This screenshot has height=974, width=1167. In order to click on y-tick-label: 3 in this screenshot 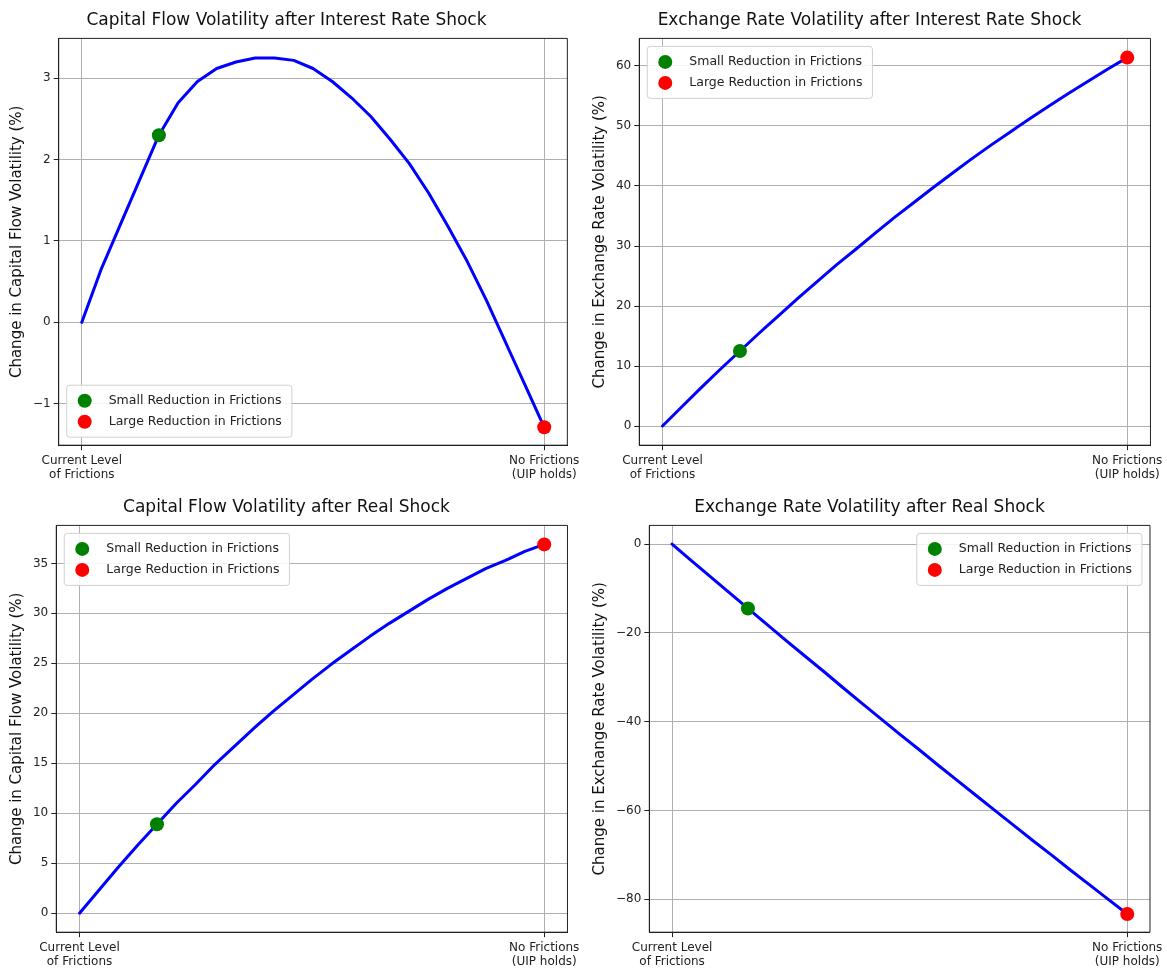, I will do `click(47, 77)`.